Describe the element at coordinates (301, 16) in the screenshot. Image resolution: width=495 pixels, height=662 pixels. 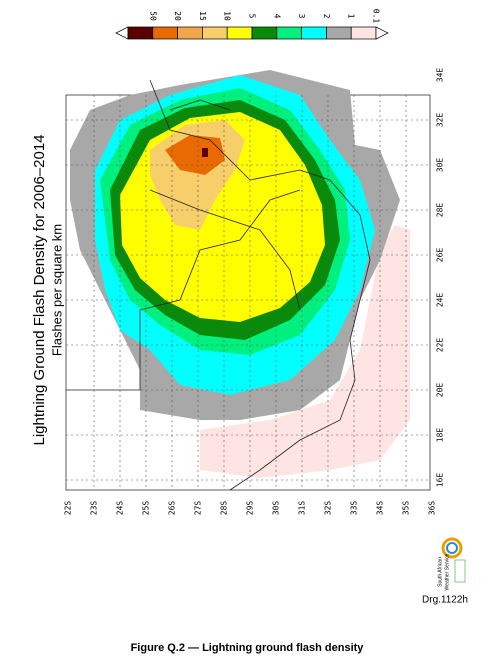
I see `legend-label: 3` at that location.